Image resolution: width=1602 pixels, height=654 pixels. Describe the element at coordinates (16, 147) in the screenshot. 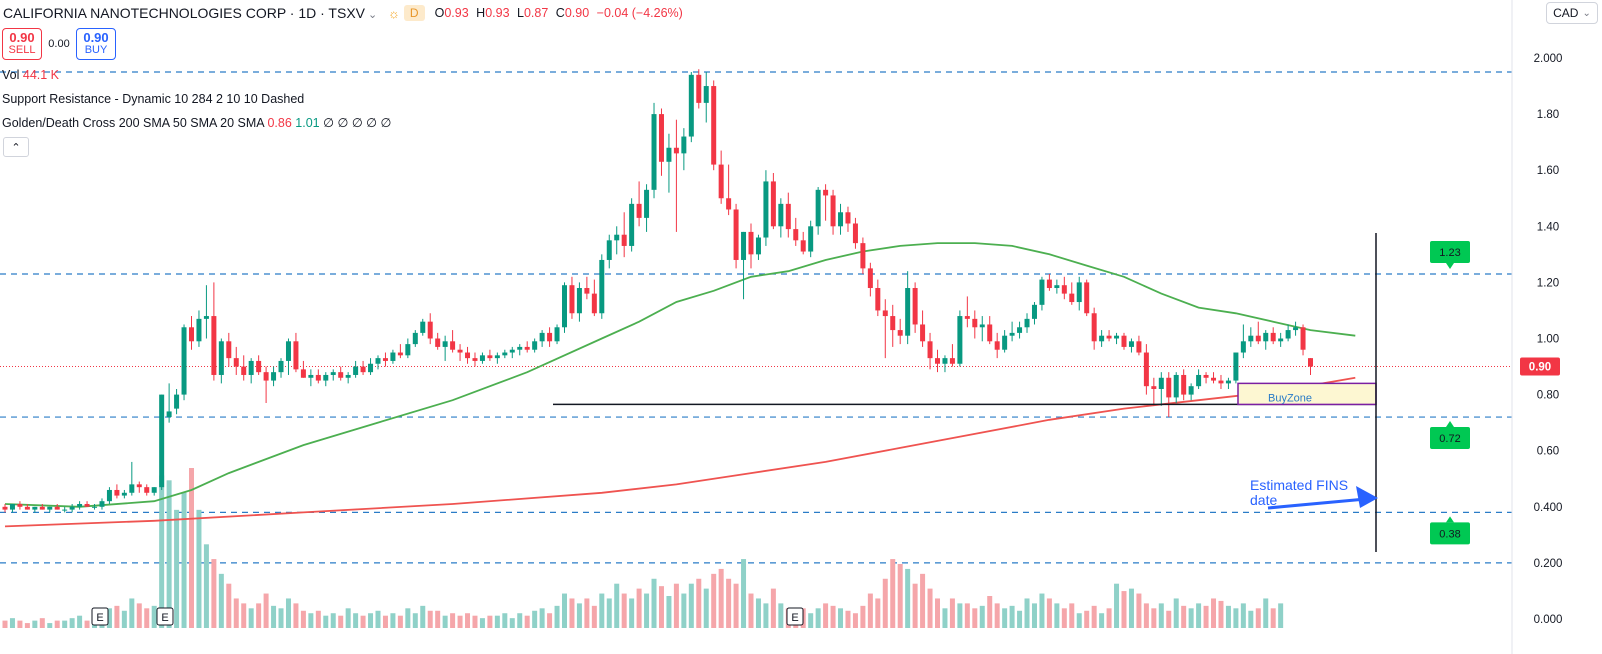

I see `collapse-legend-button: ⌃` at that location.